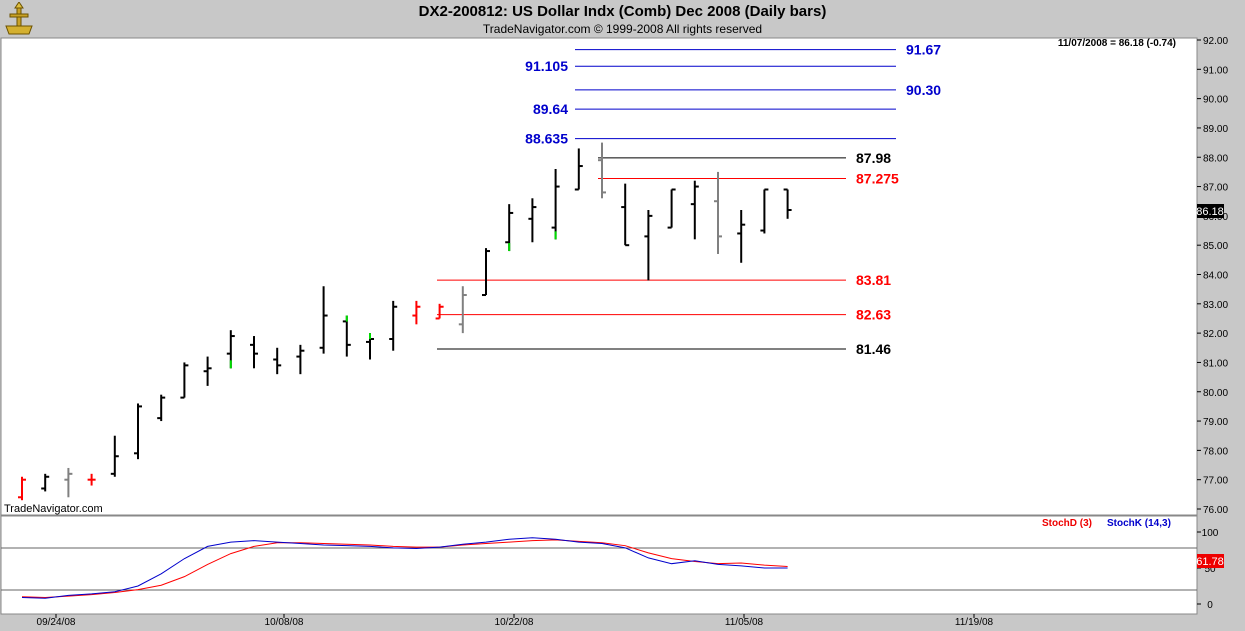 This screenshot has width=1245, height=631. I want to click on y-tick-label: 76.00, so click(1215, 510).